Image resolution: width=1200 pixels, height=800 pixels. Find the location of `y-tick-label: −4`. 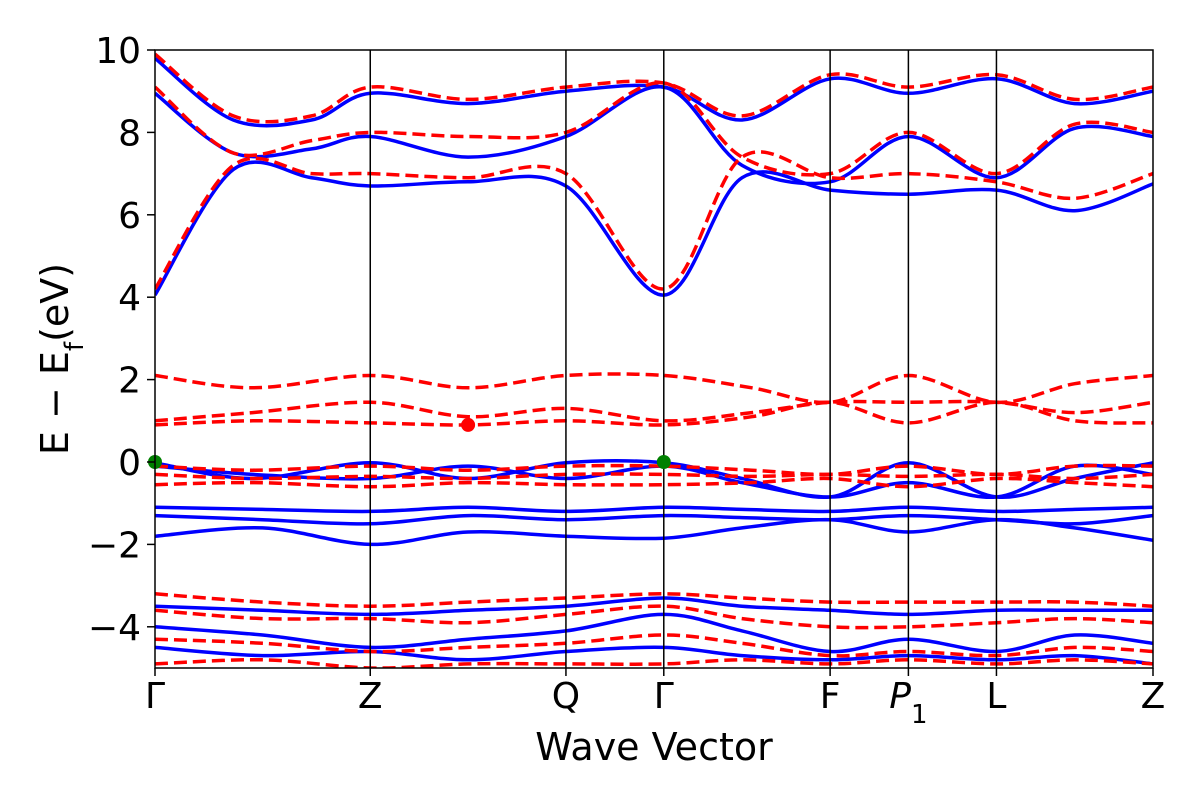

y-tick-label: −4 is located at coordinates (114, 628).